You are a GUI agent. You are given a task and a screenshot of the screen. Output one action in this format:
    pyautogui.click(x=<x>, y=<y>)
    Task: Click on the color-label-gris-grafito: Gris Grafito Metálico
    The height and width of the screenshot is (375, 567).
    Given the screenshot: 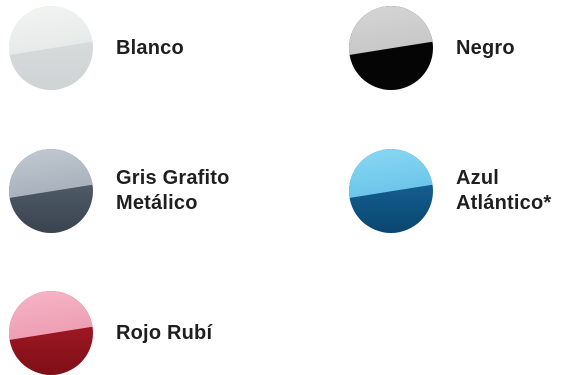 What is the action you would take?
    pyautogui.click(x=173, y=191)
    